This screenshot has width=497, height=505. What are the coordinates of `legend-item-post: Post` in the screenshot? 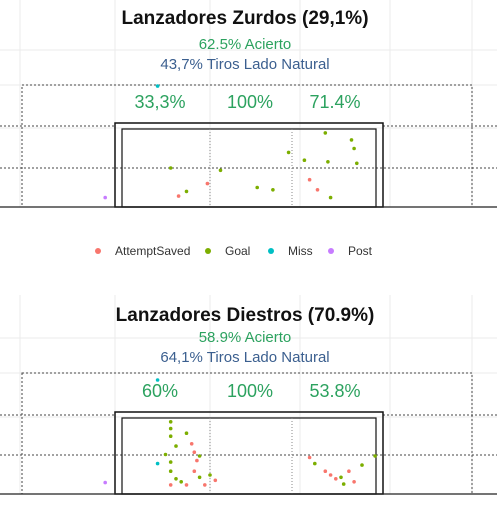 It's located at (350, 251).